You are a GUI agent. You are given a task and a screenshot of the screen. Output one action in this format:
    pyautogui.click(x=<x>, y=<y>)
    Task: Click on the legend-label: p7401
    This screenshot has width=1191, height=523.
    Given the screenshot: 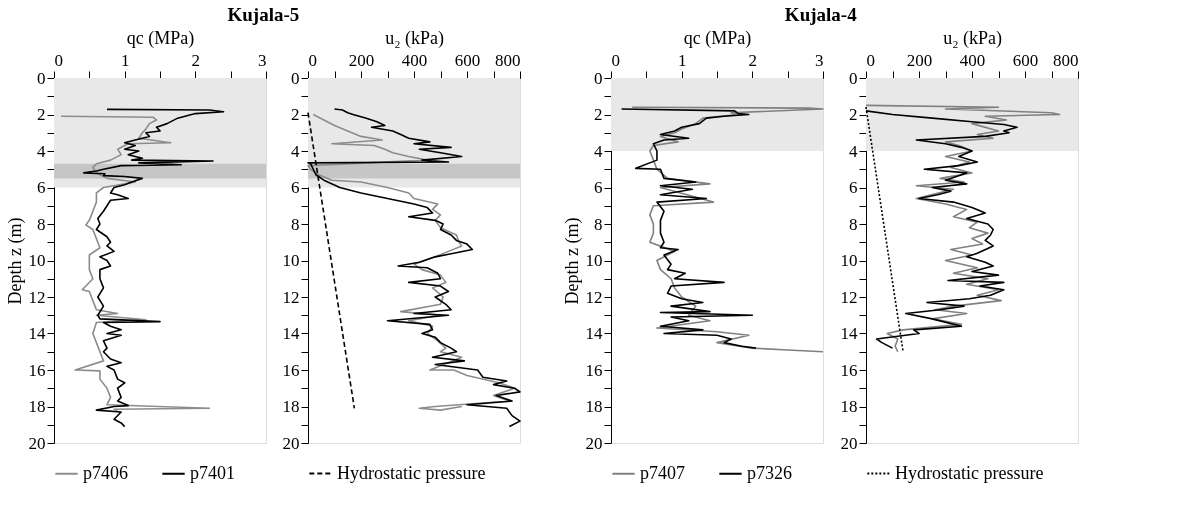 What is the action you would take?
    pyautogui.click(x=212, y=472)
    